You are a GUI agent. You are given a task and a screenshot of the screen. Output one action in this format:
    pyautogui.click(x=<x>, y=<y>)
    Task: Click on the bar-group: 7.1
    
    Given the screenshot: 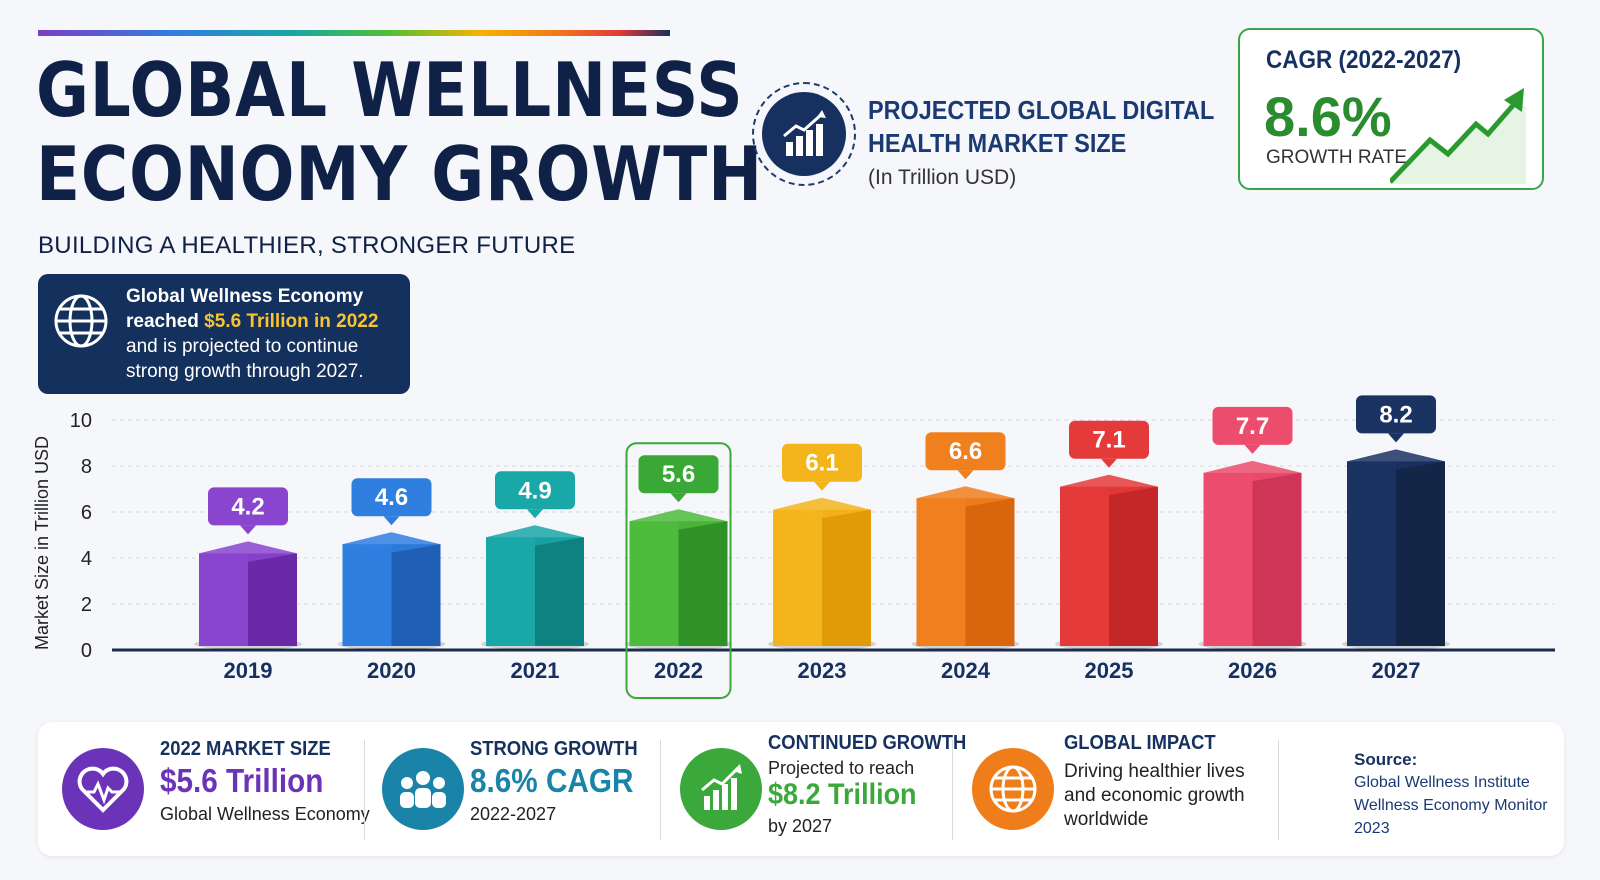 What is the action you would take?
    pyautogui.click(x=1109, y=535)
    